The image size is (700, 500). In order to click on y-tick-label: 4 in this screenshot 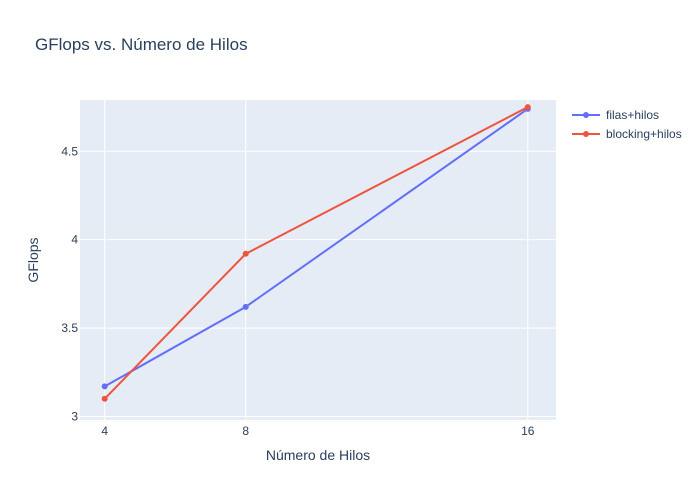, I will do `click(74, 240)`.